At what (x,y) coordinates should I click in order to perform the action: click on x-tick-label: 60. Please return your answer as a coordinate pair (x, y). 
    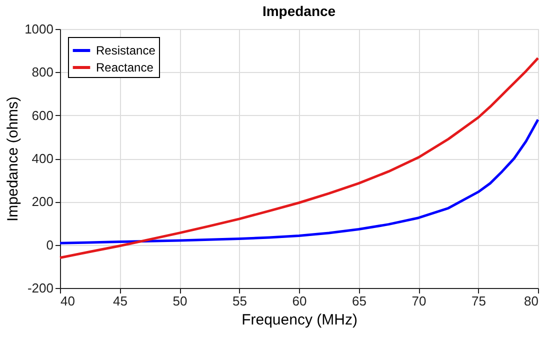
    Looking at the image, I should click on (299, 301).